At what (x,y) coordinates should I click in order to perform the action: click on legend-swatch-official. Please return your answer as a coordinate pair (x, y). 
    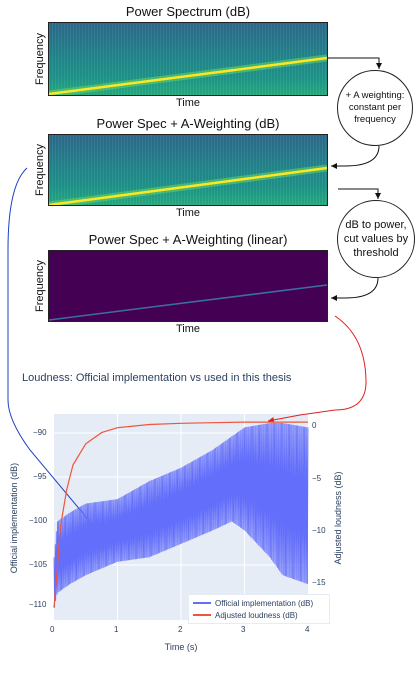
    Looking at the image, I should click on (202, 603).